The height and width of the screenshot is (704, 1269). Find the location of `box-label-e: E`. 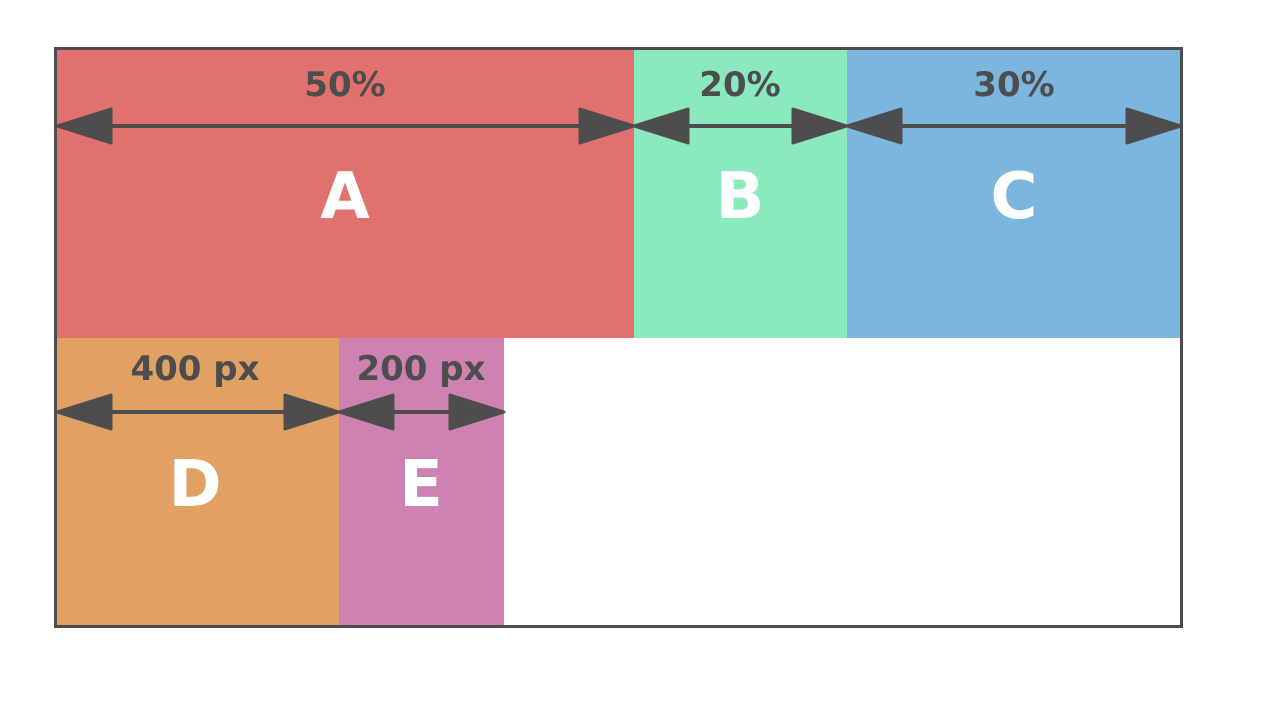

box-label-e: E is located at coordinates (421, 485).